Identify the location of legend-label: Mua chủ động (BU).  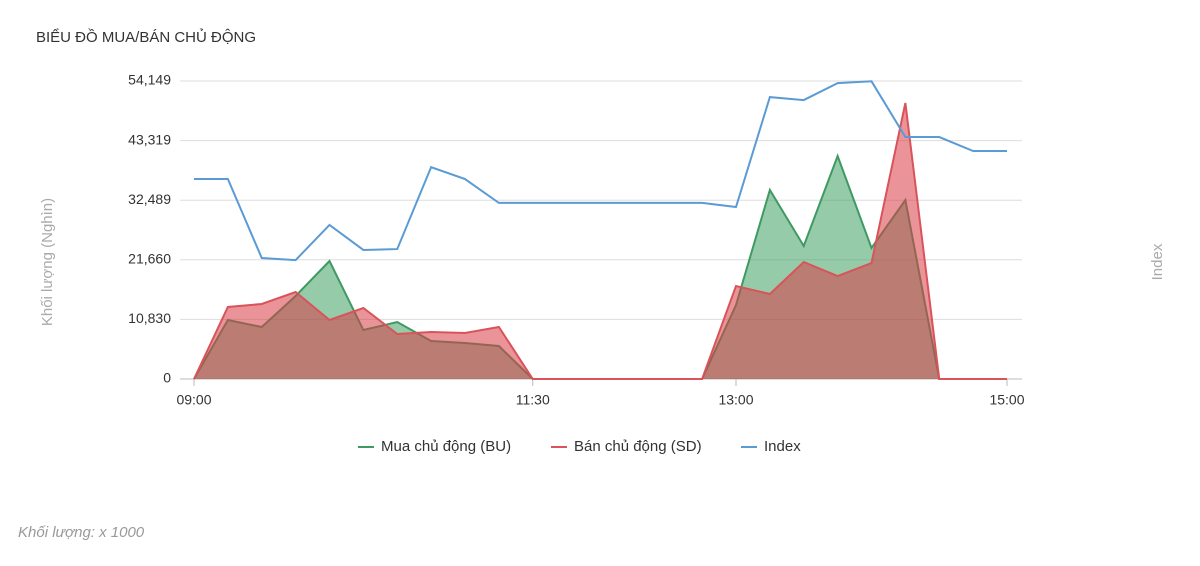
(446, 446).